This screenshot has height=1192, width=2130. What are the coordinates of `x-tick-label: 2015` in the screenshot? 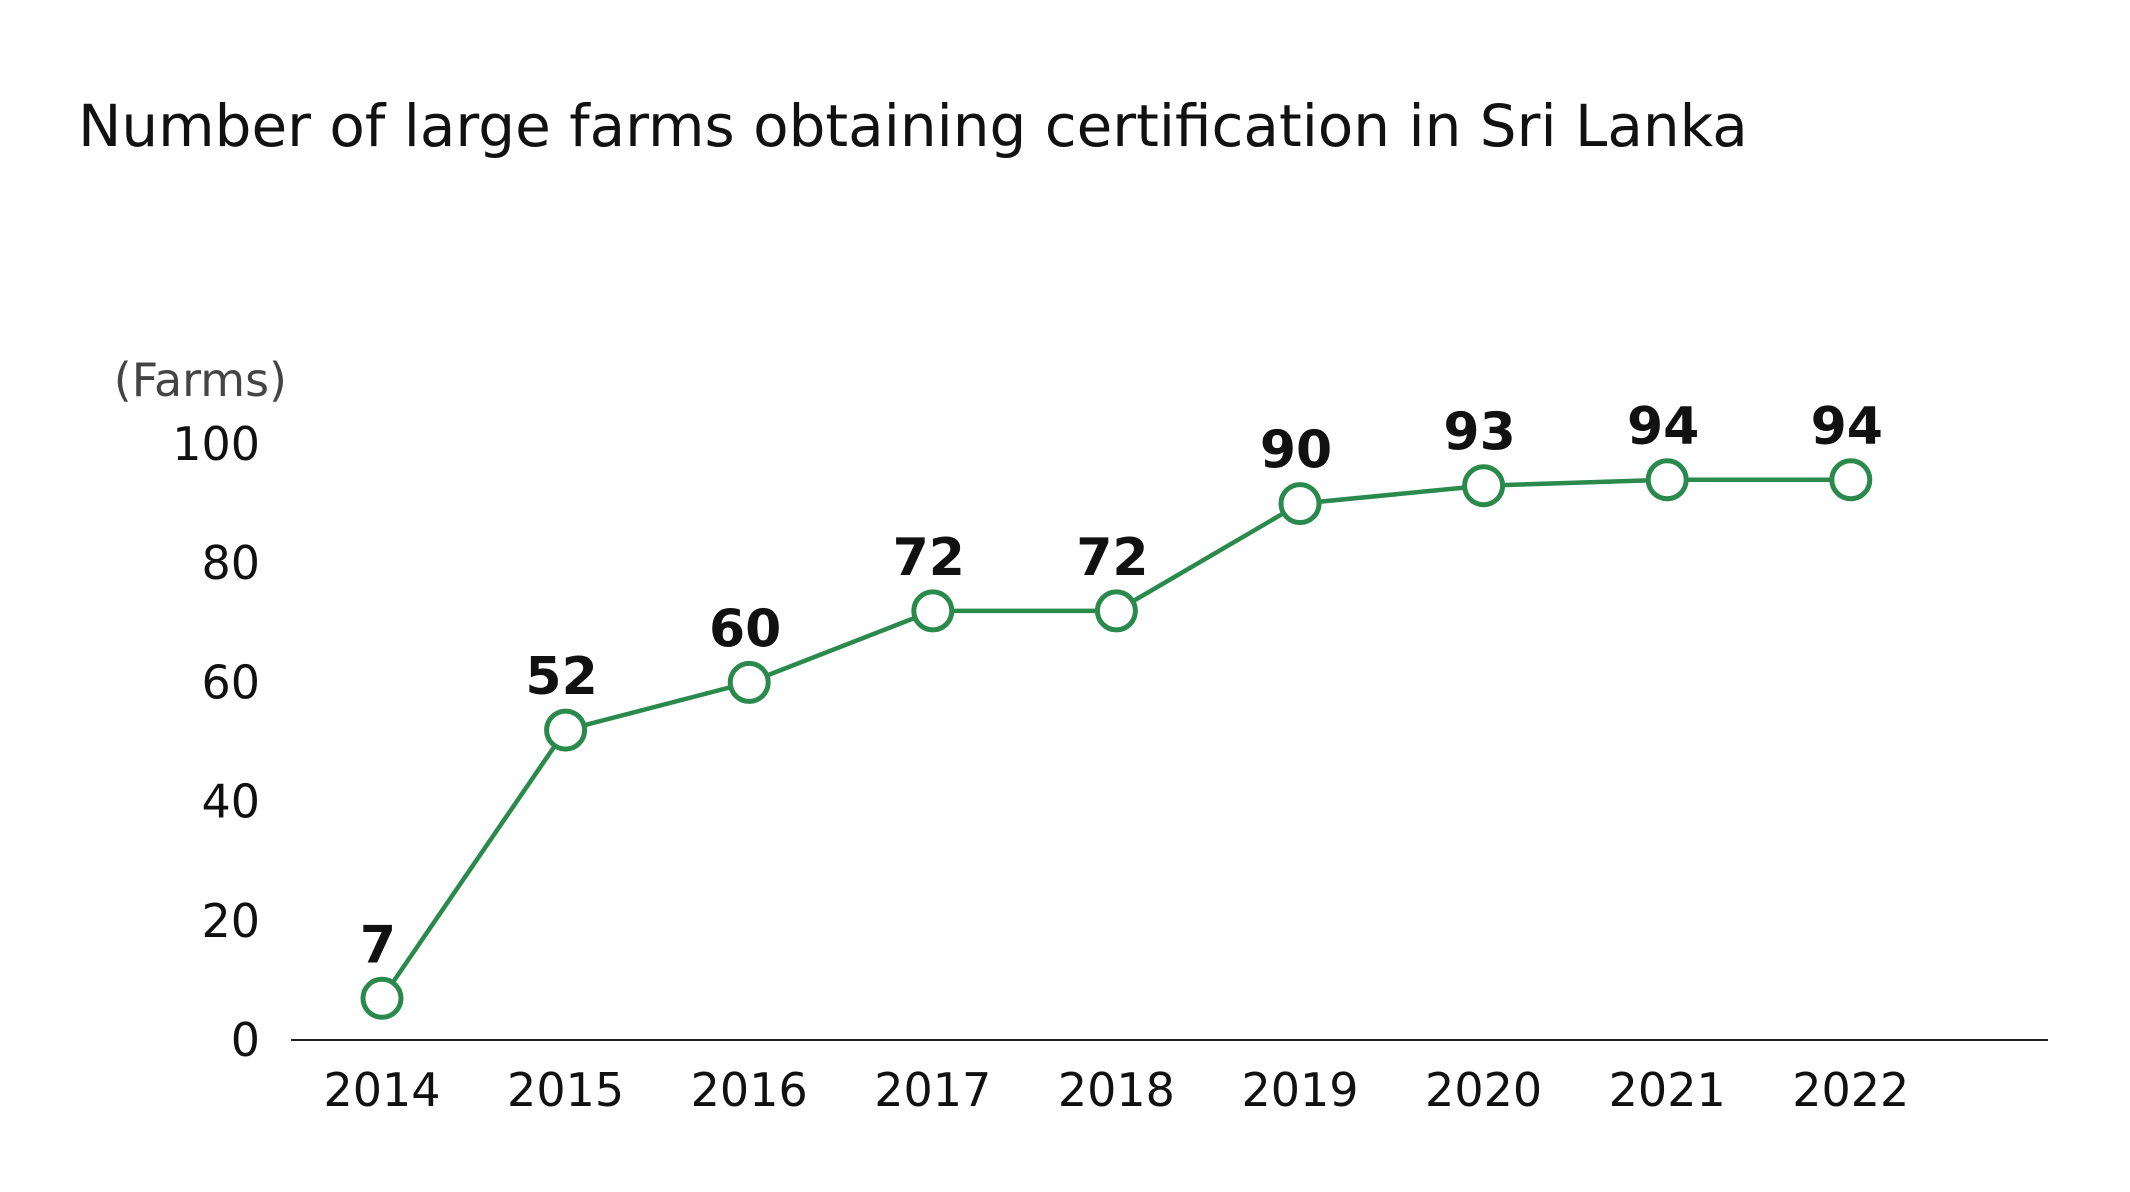 It's located at (565, 1090).